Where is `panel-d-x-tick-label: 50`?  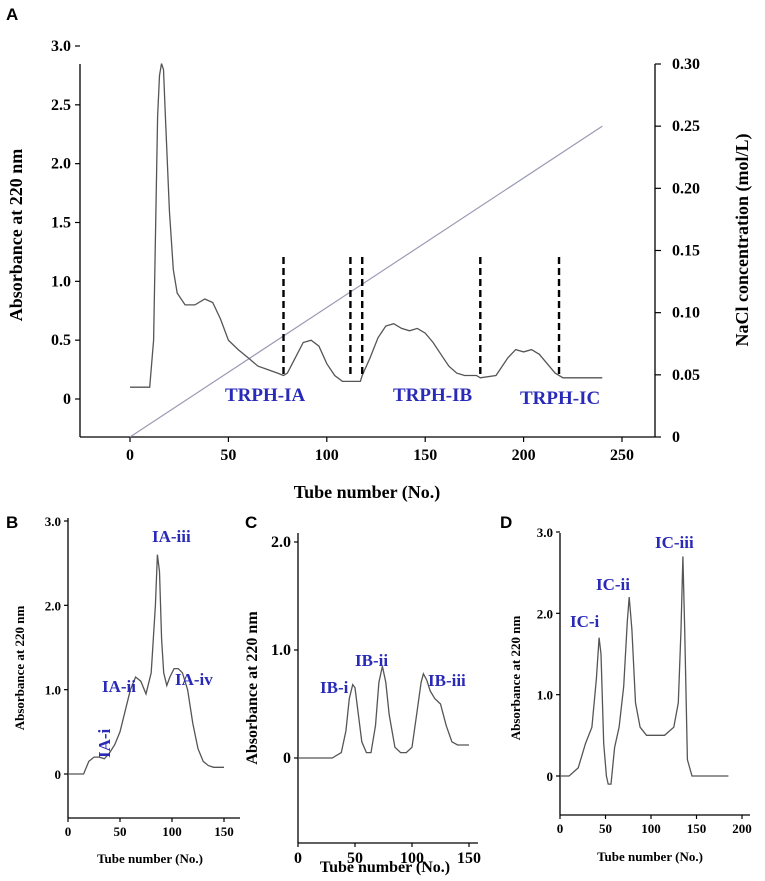
panel-d-x-tick-label: 50 is located at coordinates (605, 828).